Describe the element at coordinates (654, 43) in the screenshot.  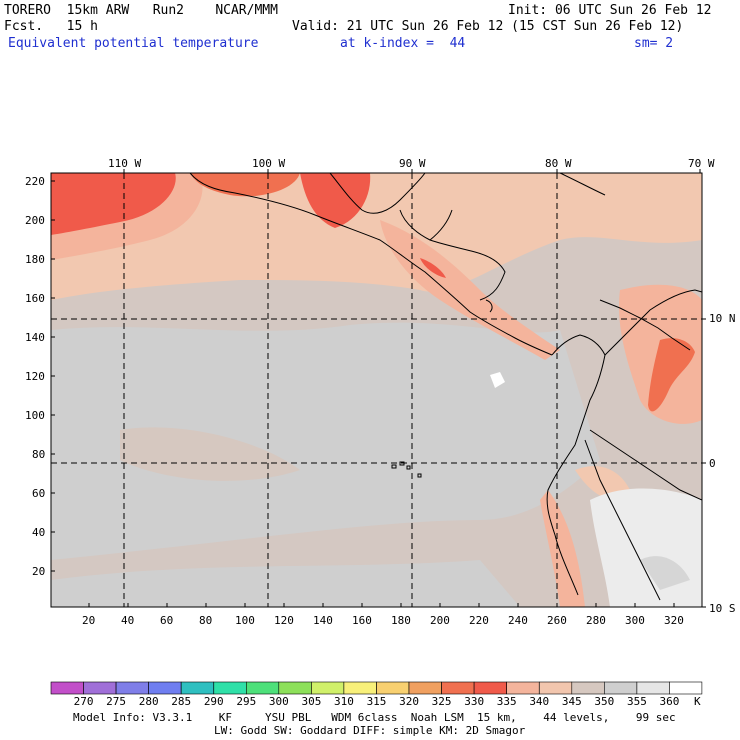
I see `smoothing: sm= 2` at that location.